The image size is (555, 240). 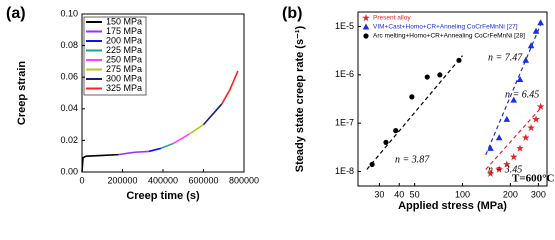 What do you see at coordinates (300, 98) in the screenshot?
I see `y-axis-label: Steady state creep rate (s⁻¹)` at bounding box center [300, 98].